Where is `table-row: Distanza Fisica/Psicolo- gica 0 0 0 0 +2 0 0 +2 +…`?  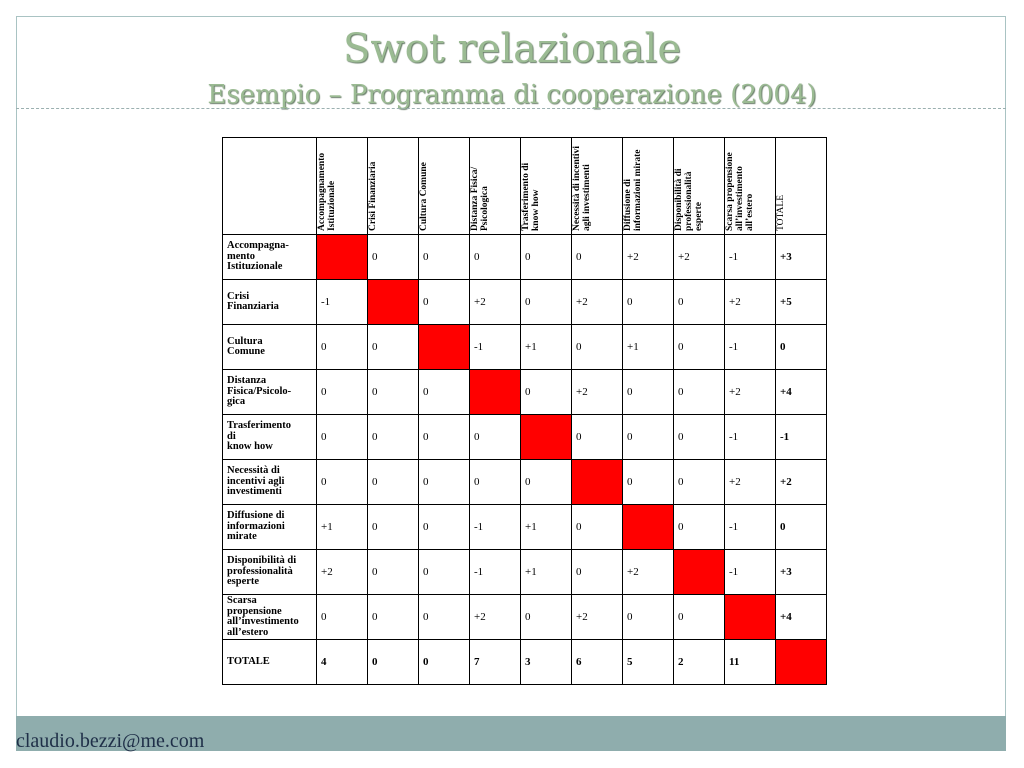 table-row: Distanza Fisica/Psicolo- gica 0 0 0 0 +2 0 0 +2 +… is located at coordinates (524, 392).